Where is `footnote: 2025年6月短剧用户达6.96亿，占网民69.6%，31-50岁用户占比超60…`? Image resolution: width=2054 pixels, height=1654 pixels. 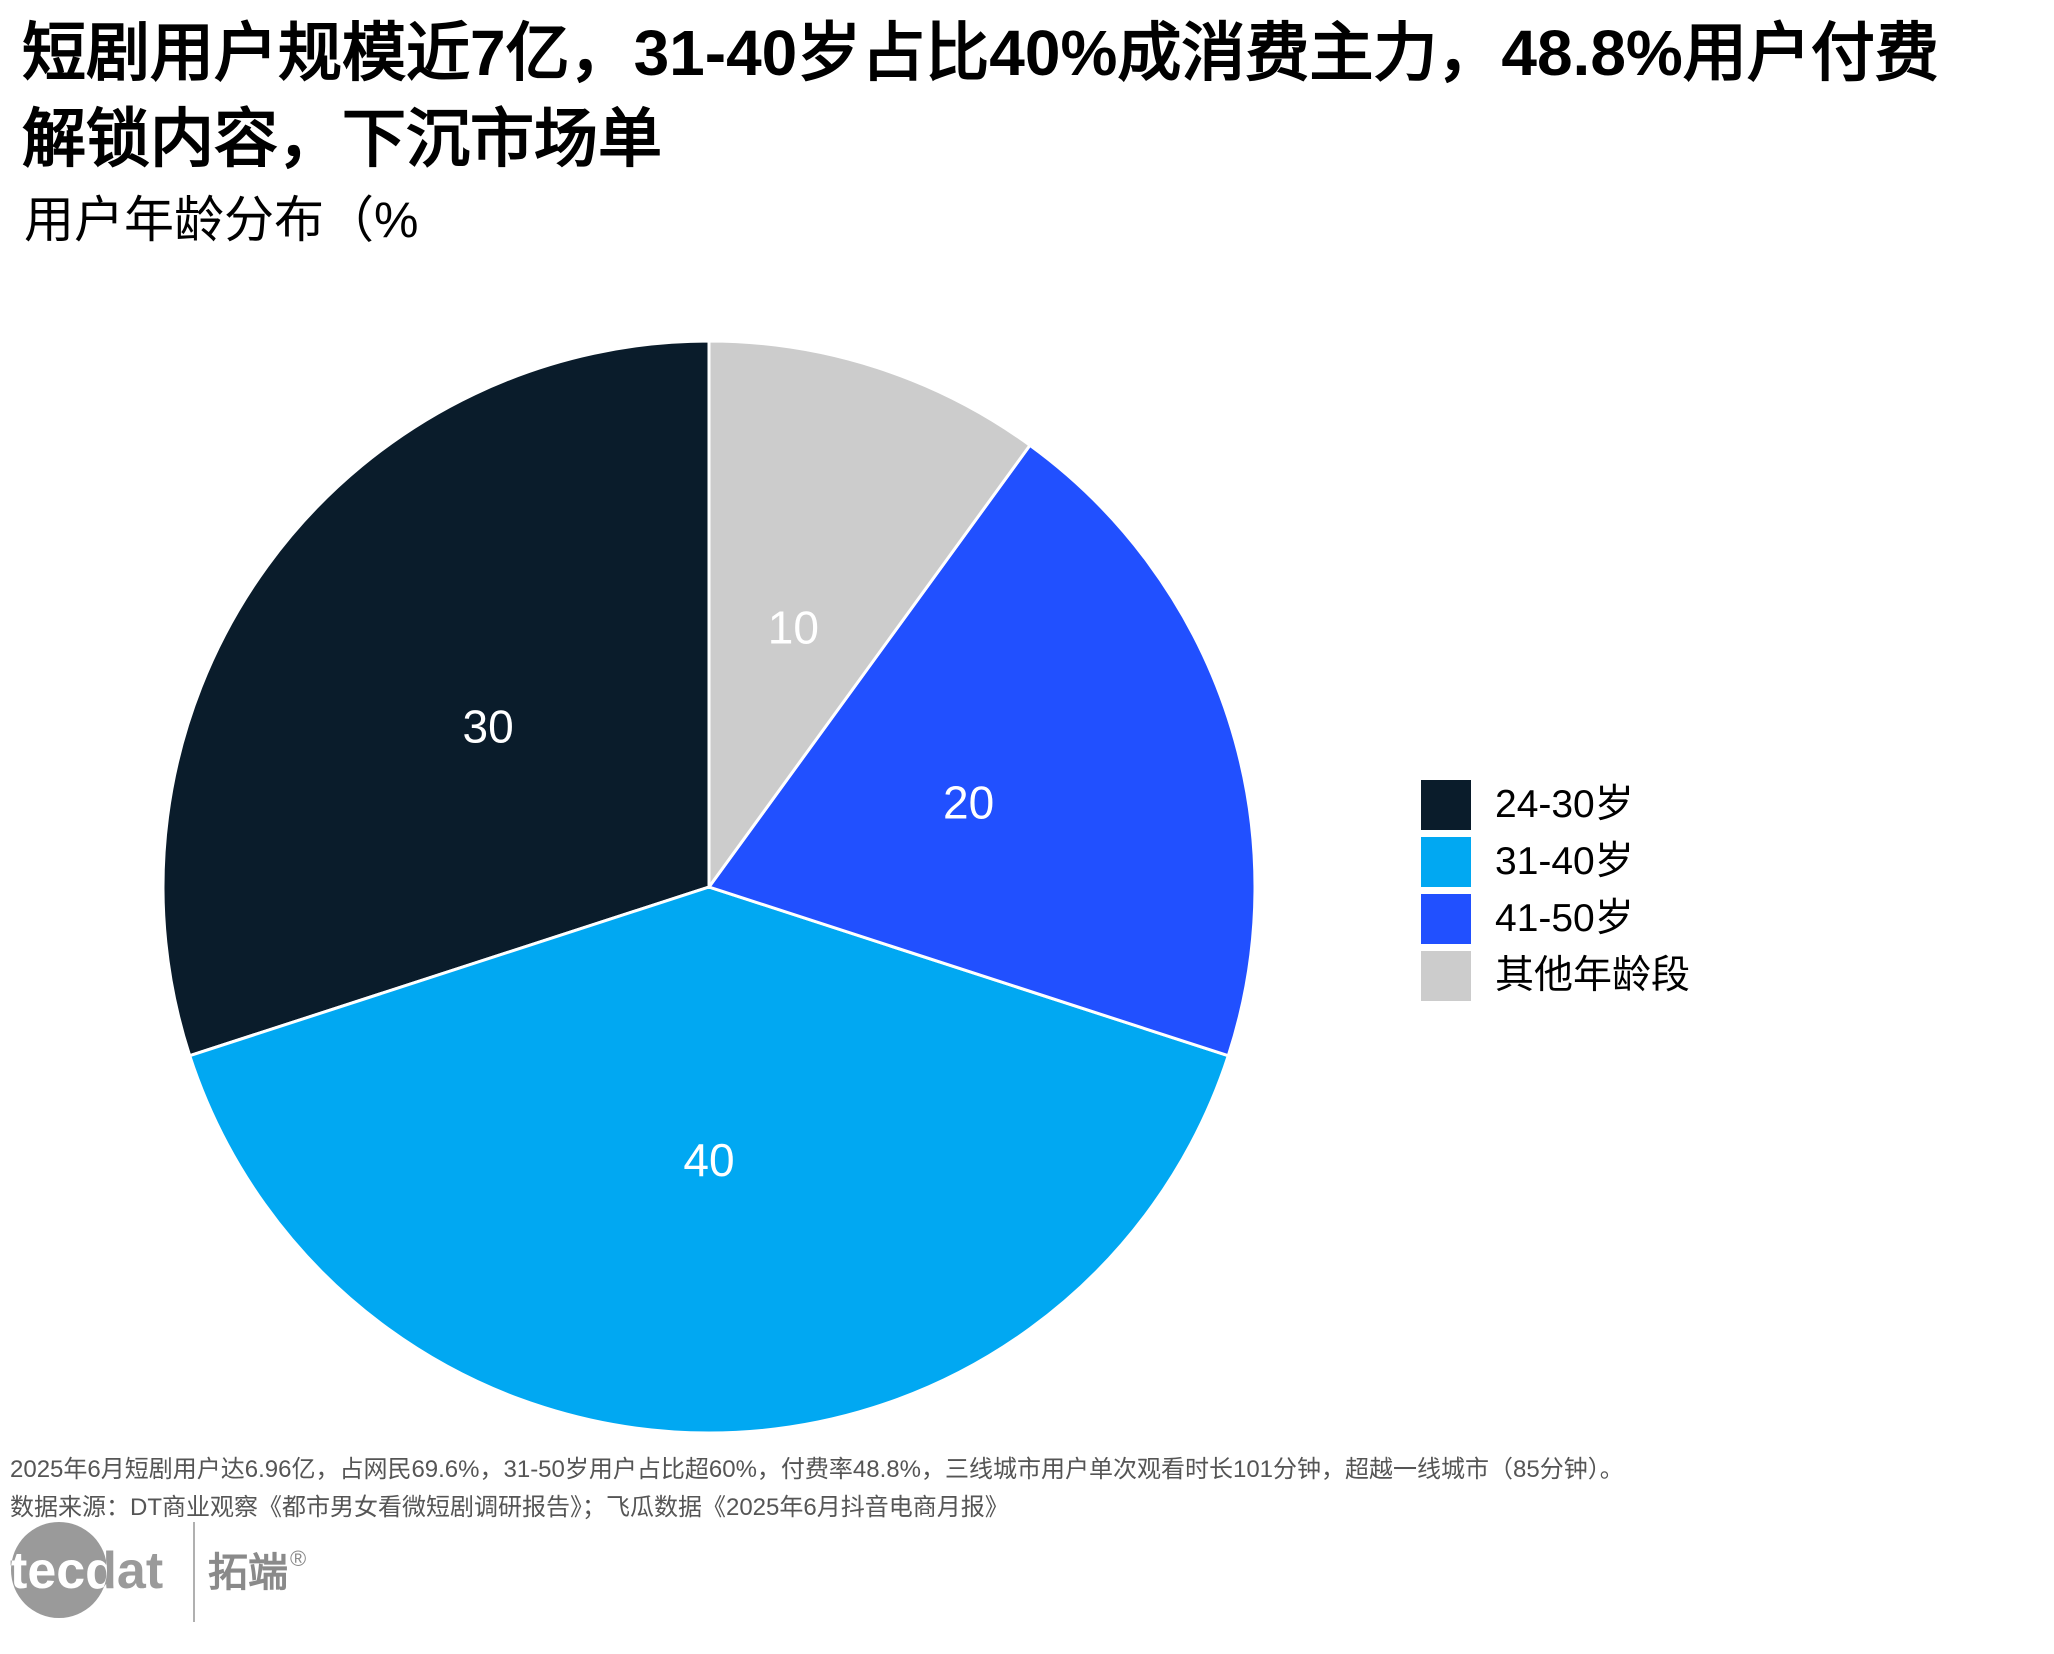 footnote: 2025年6月短剧用户达6.96亿，占网民69.6%，31-50岁用户占比超60… is located at coordinates (817, 1469).